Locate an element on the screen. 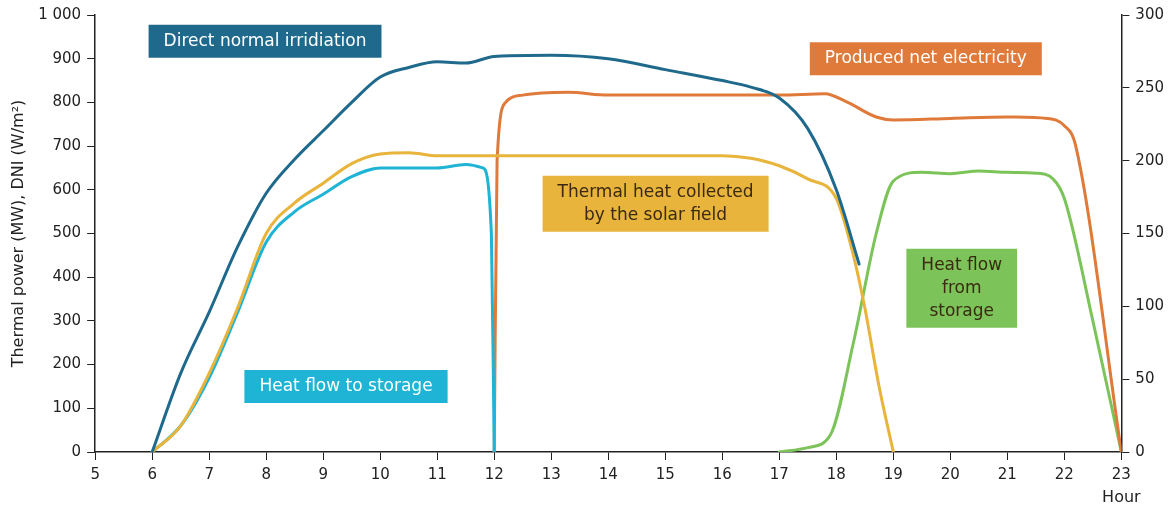  y-tick-label: 600 is located at coordinates (67, 188).